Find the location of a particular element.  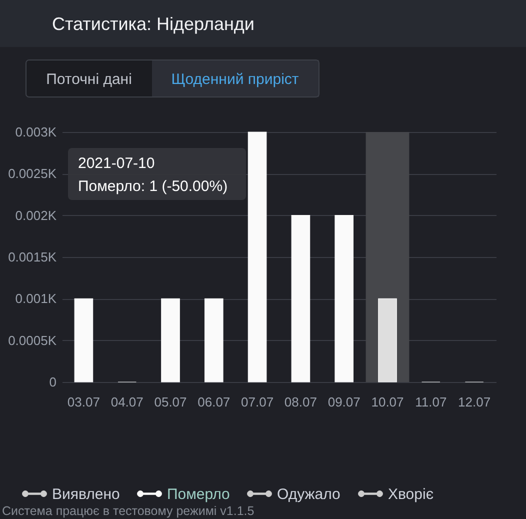

text: Щоденний приріст is located at coordinates (235, 79).